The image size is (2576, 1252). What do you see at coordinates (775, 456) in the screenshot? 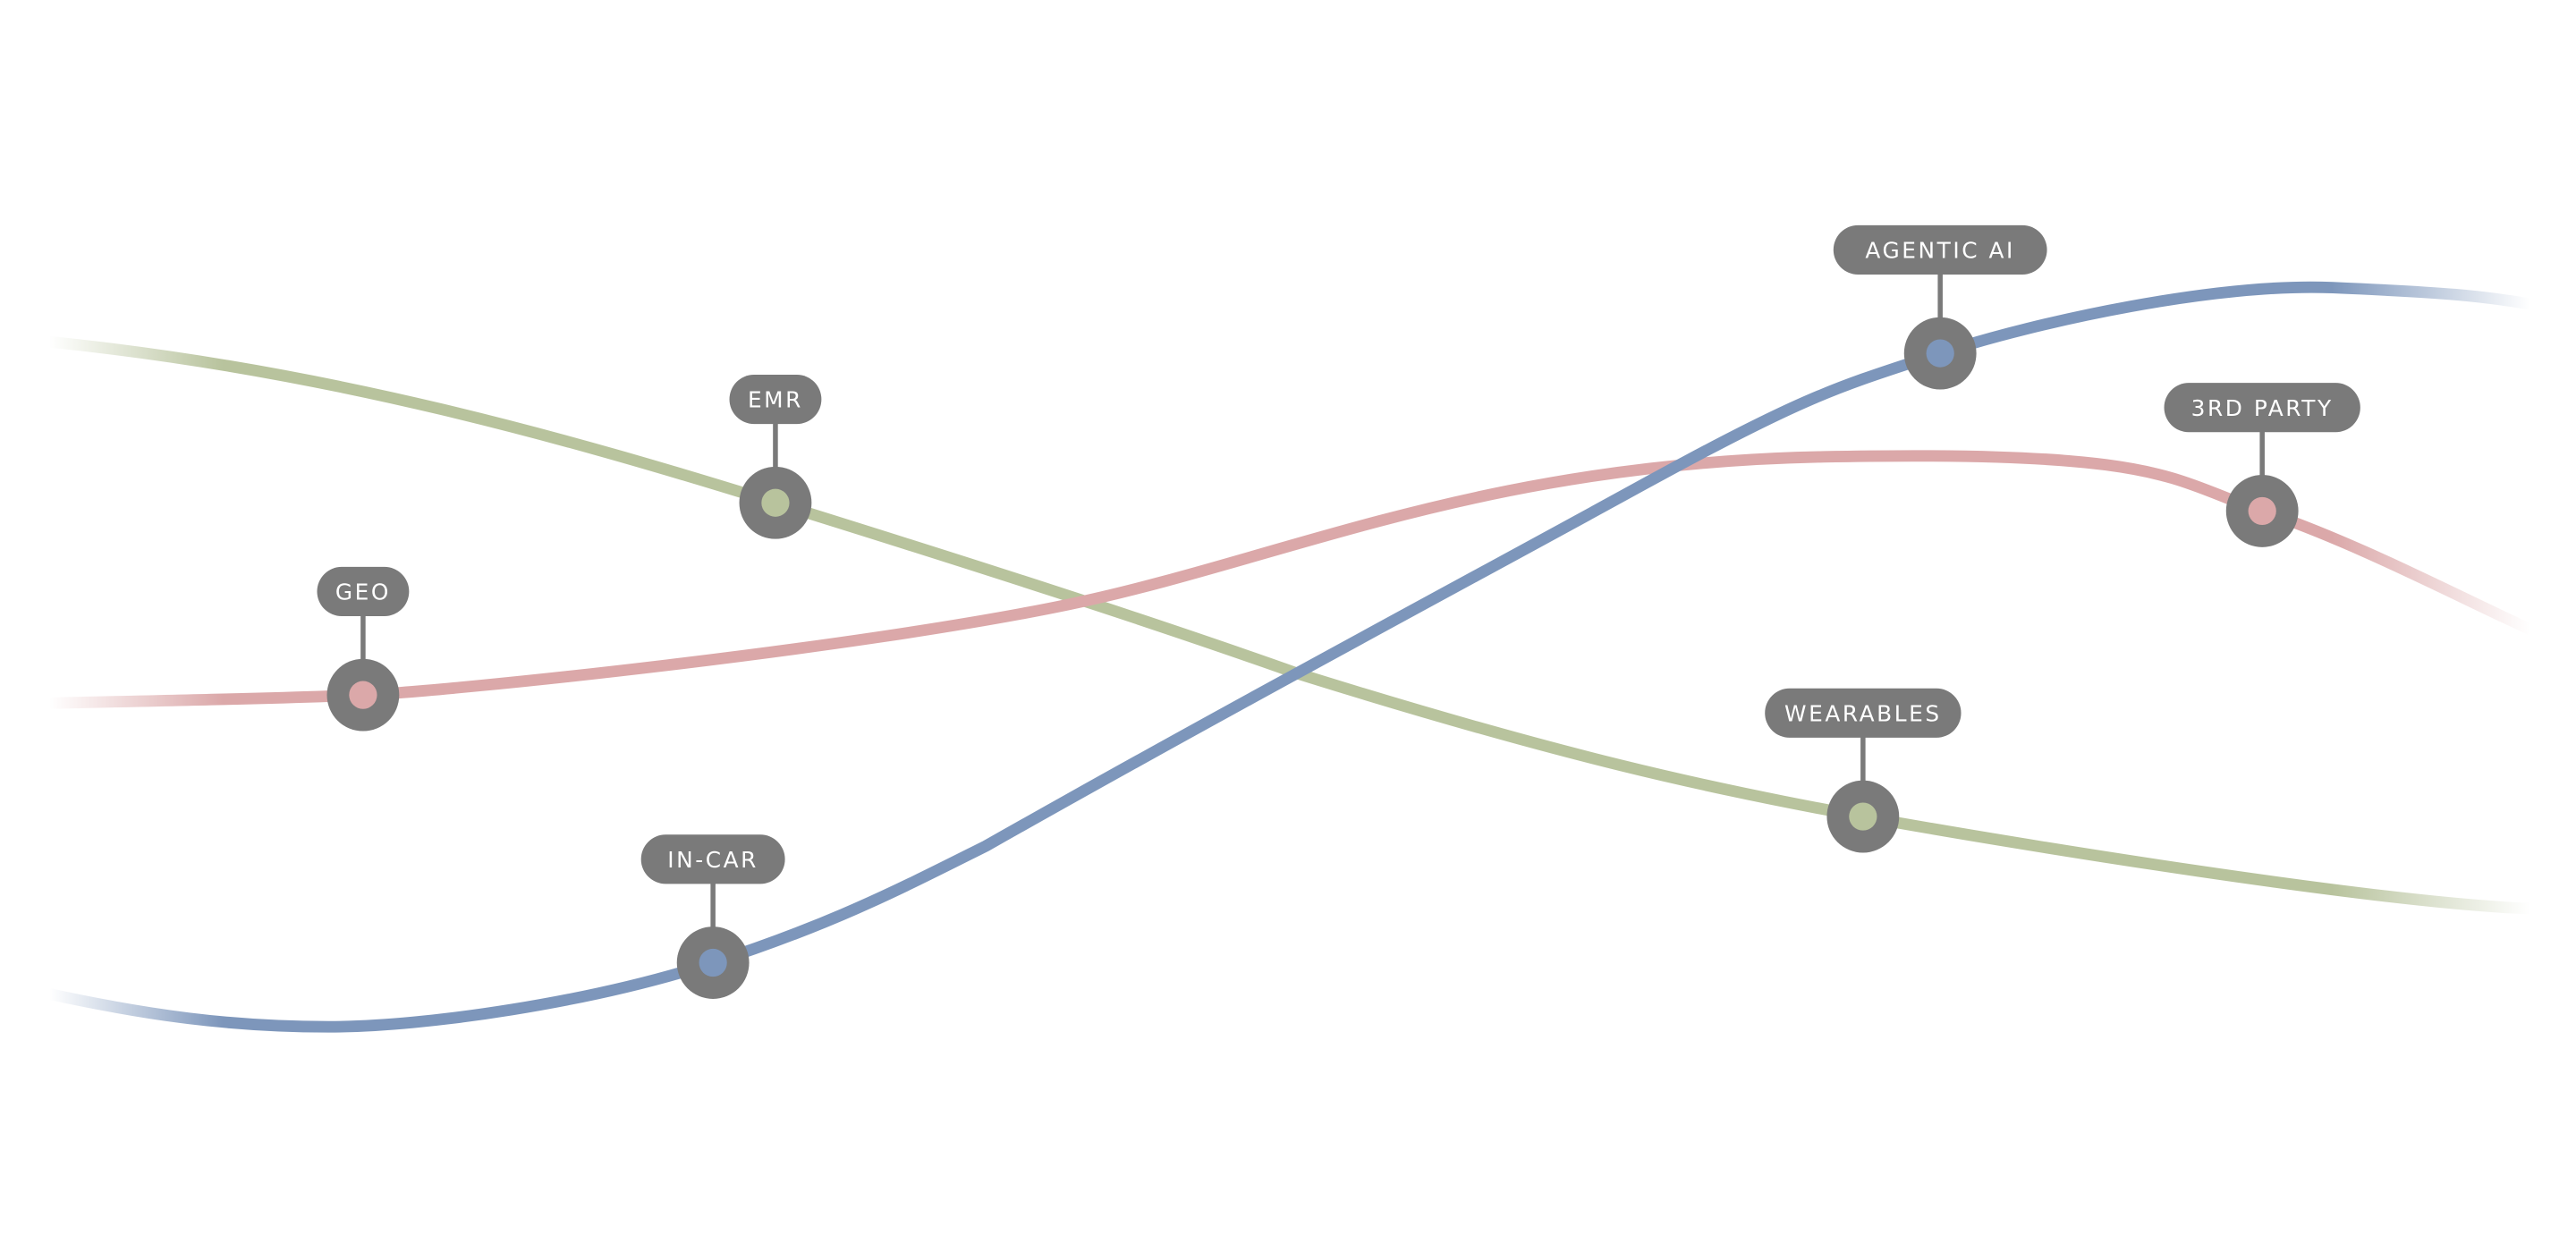
I see `marker-emr: EMR` at bounding box center [775, 456].